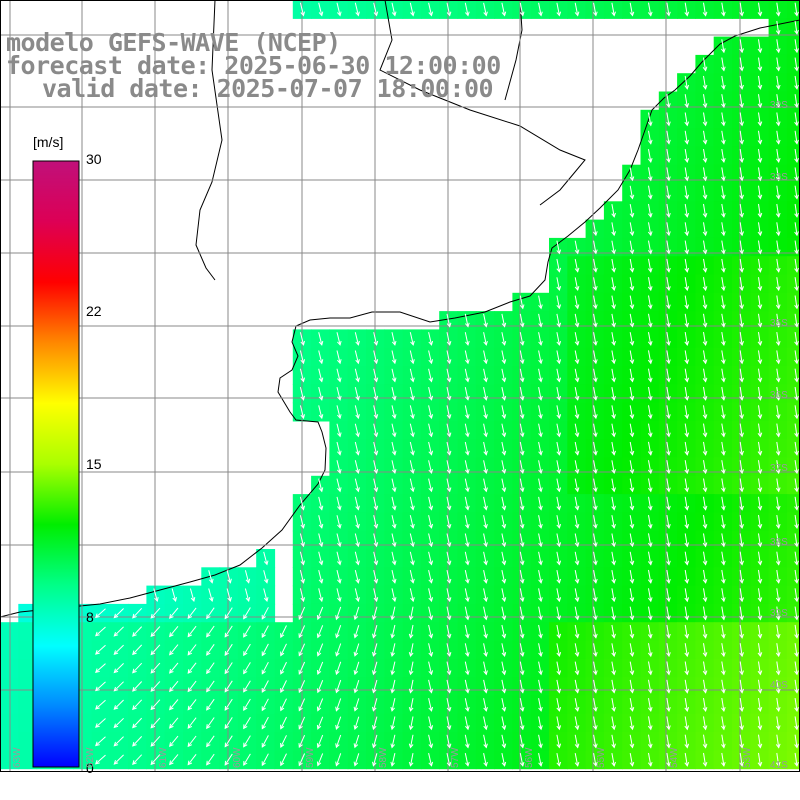 Image resolution: width=800 pixels, height=800 pixels. What do you see at coordinates (90, 617) in the screenshot?
I see `colorbar-tick-8: 8` at bounding box center [90, 617].